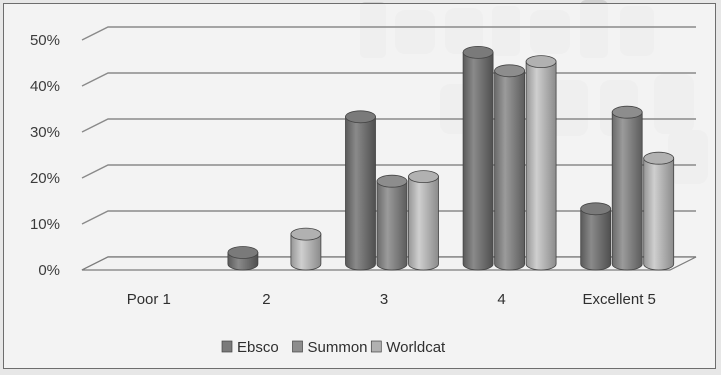  Describe the element at coordinates (49, 270) in the screenshot. I see `y-tick-label: 0%` at that location.